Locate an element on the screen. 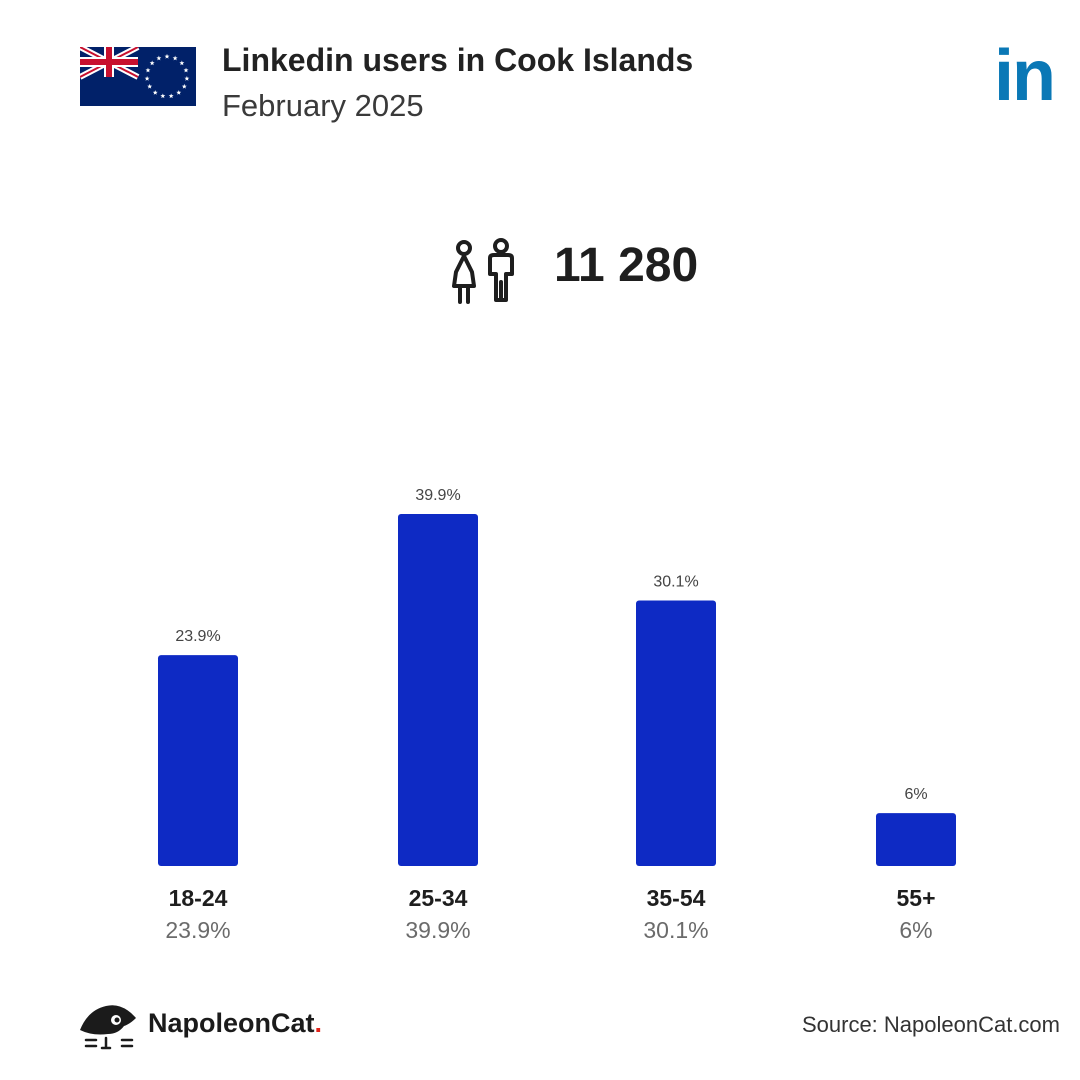 The width and height of the screenshot is (1080, 1080). category-label: 35-54 is located at coordinates (676, 898).